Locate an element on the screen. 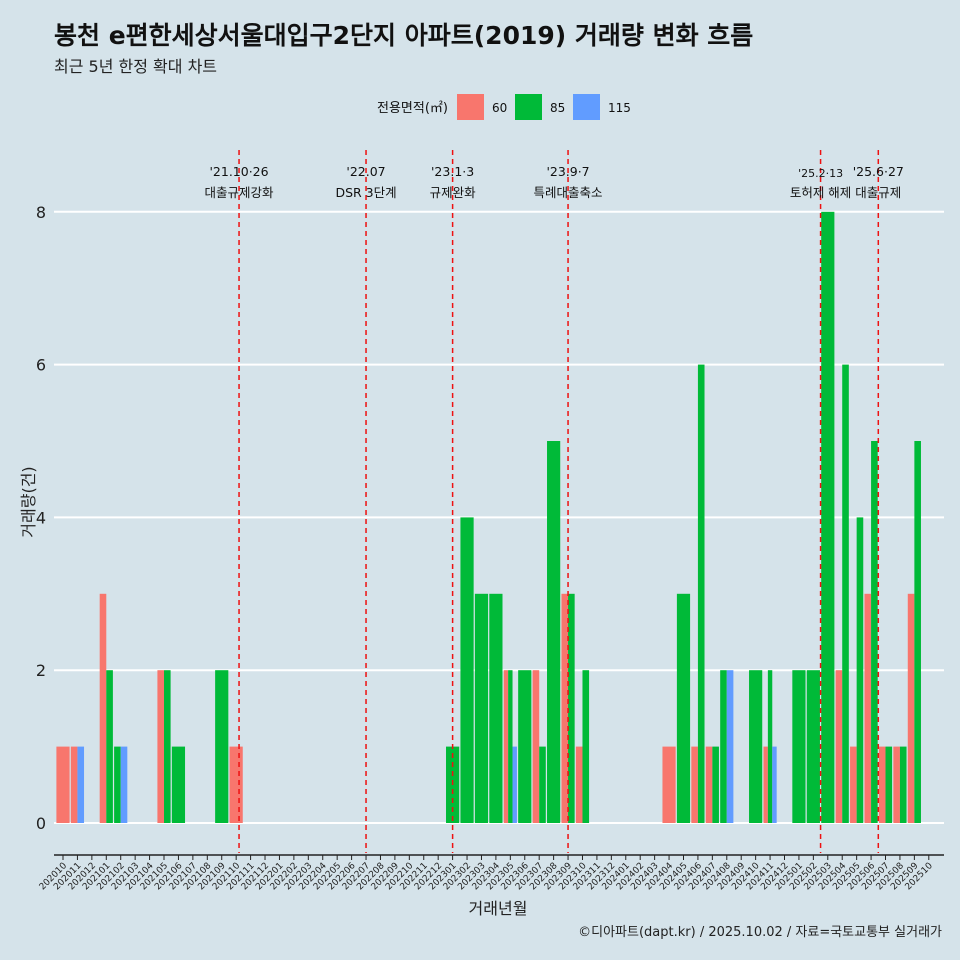  event-label: 특례대출축소 is located at coordinates (568, 192).